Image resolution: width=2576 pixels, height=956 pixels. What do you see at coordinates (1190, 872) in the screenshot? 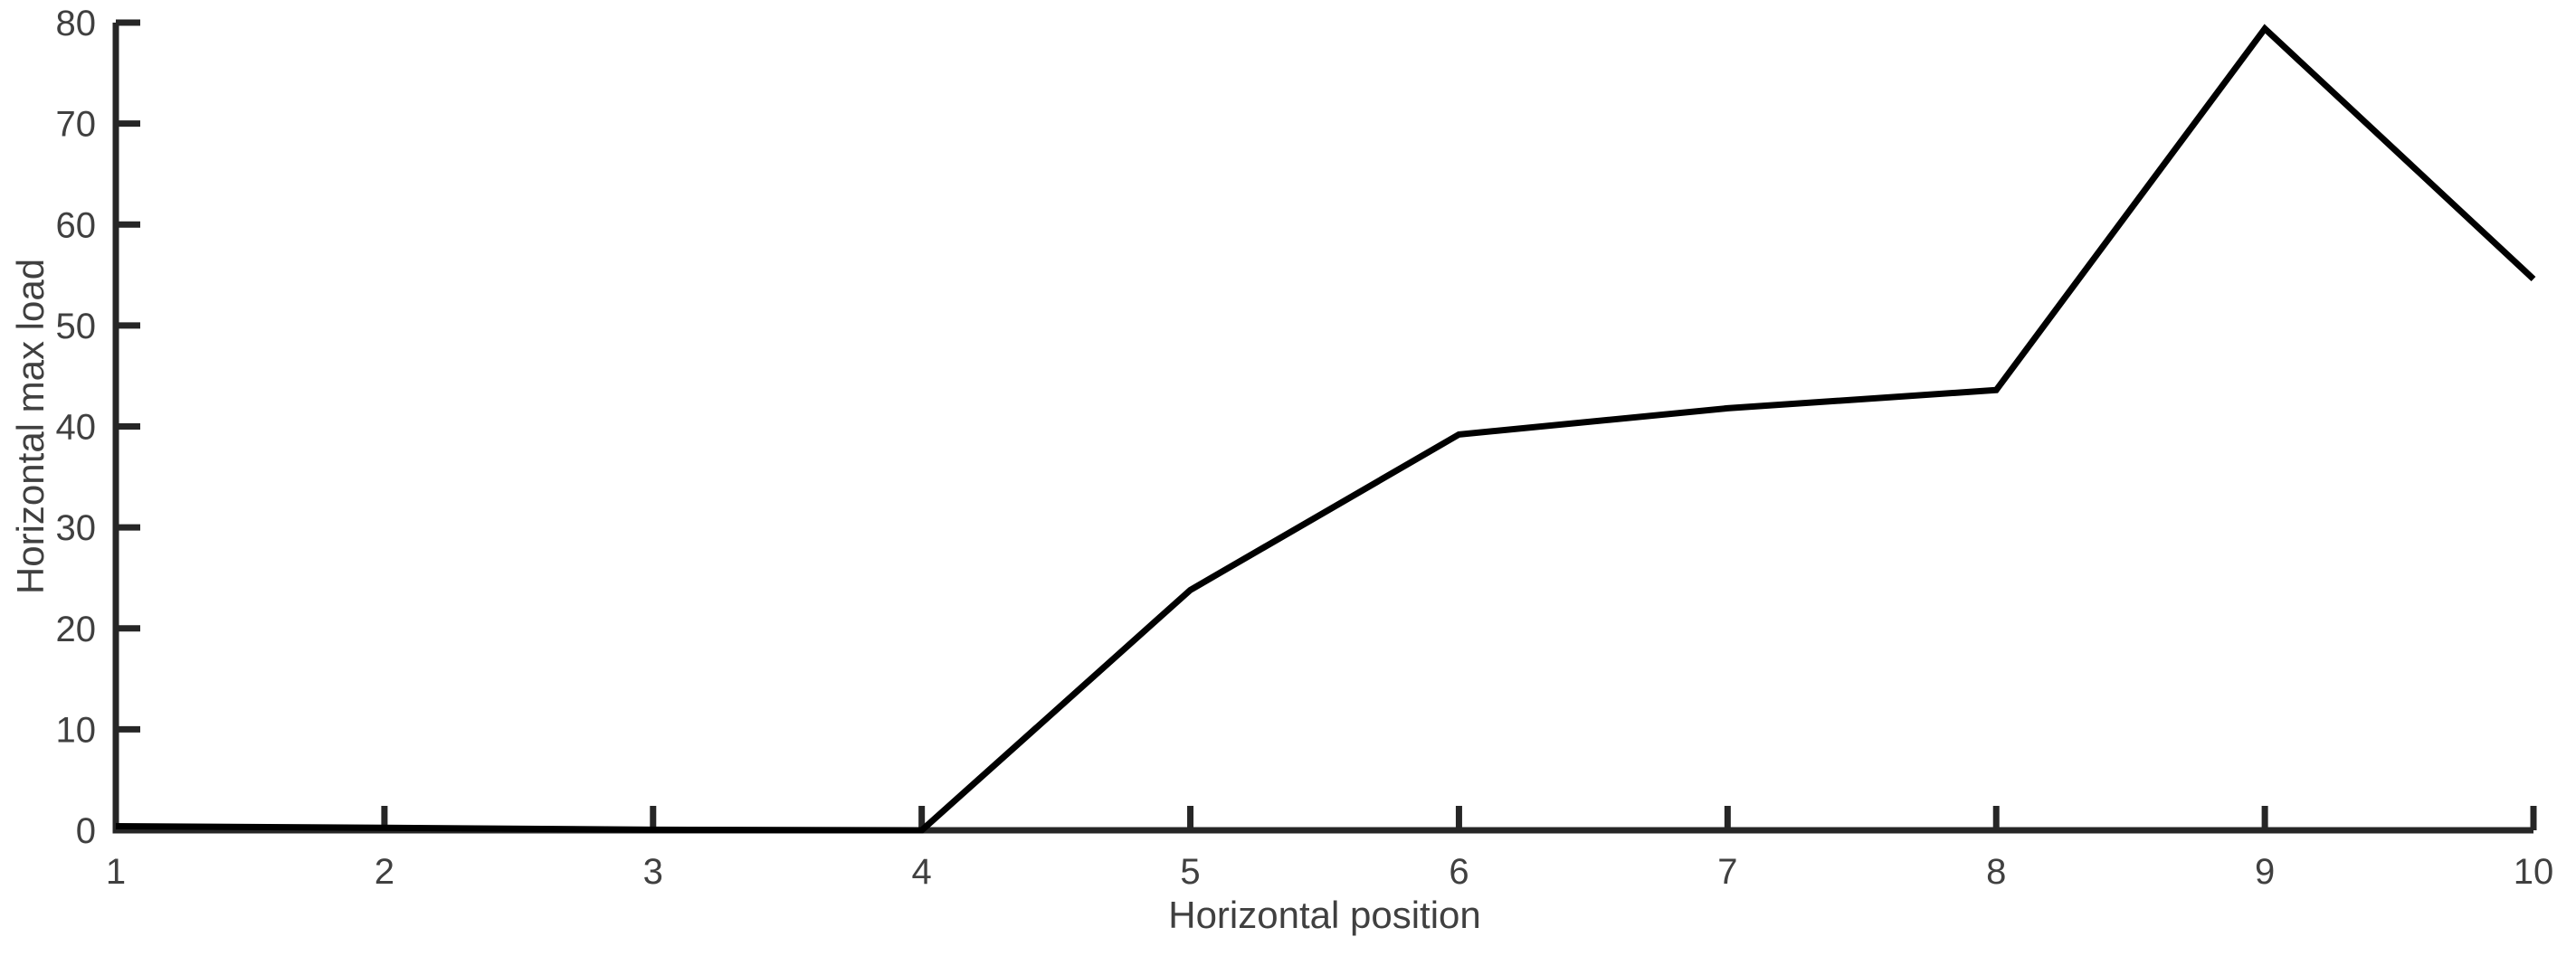
I see `x-tick-label: 5` at bounding box center [1190, 872].